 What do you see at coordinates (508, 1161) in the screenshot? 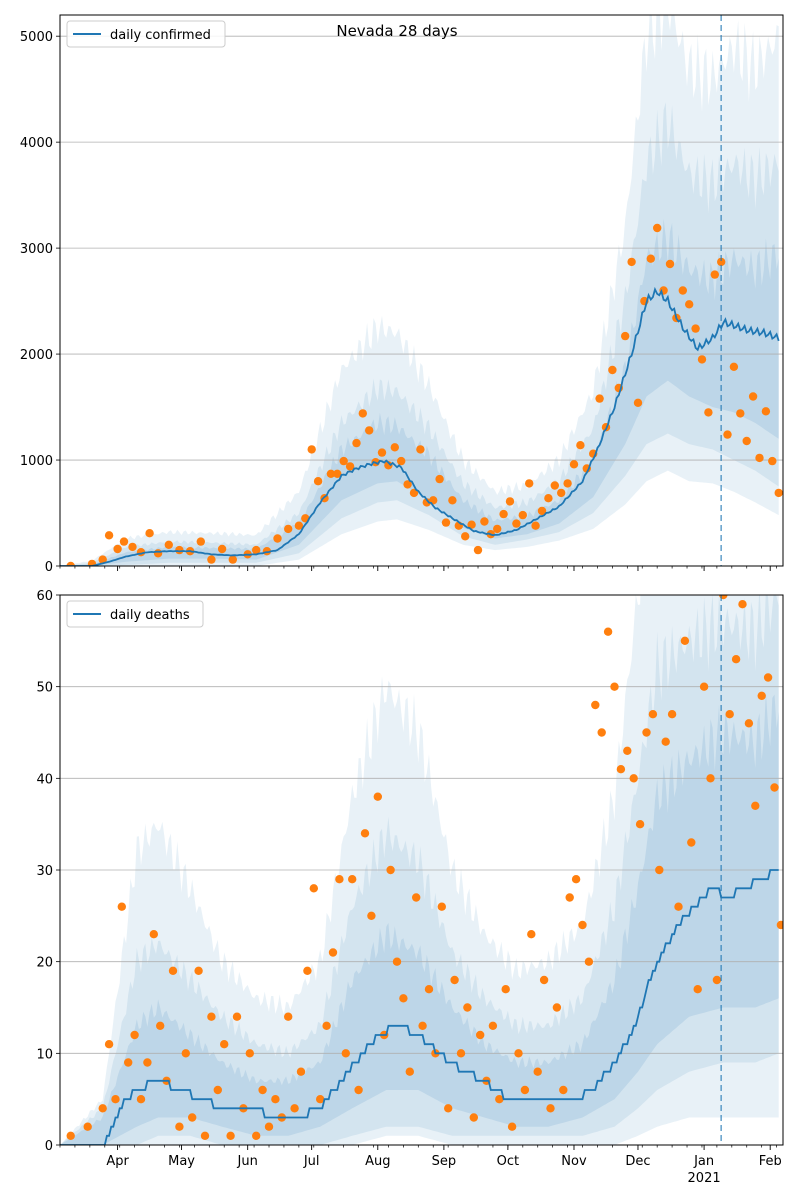
I see `x-tick-label: Oct` at bounding box center [508, 1161].